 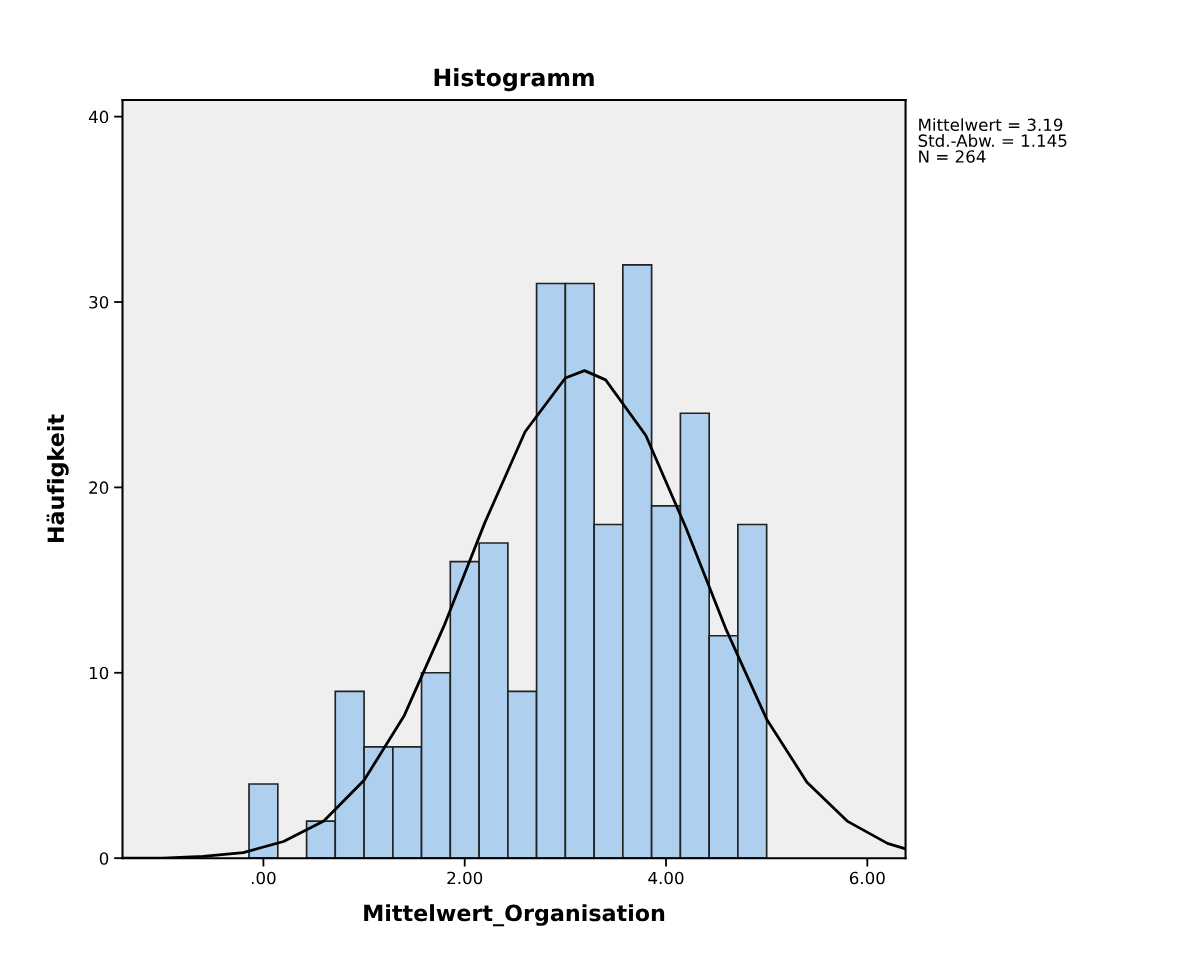 I want to click on text: N = 264, so click(x=952, y=156).